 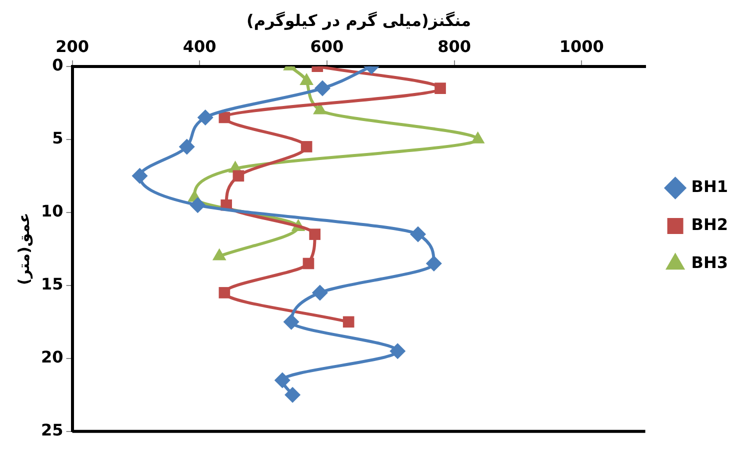 What do you see at coordinates (58, 65) in the screenshot?
I see `y-tick-label: 0` at bounding box center [58, 65].